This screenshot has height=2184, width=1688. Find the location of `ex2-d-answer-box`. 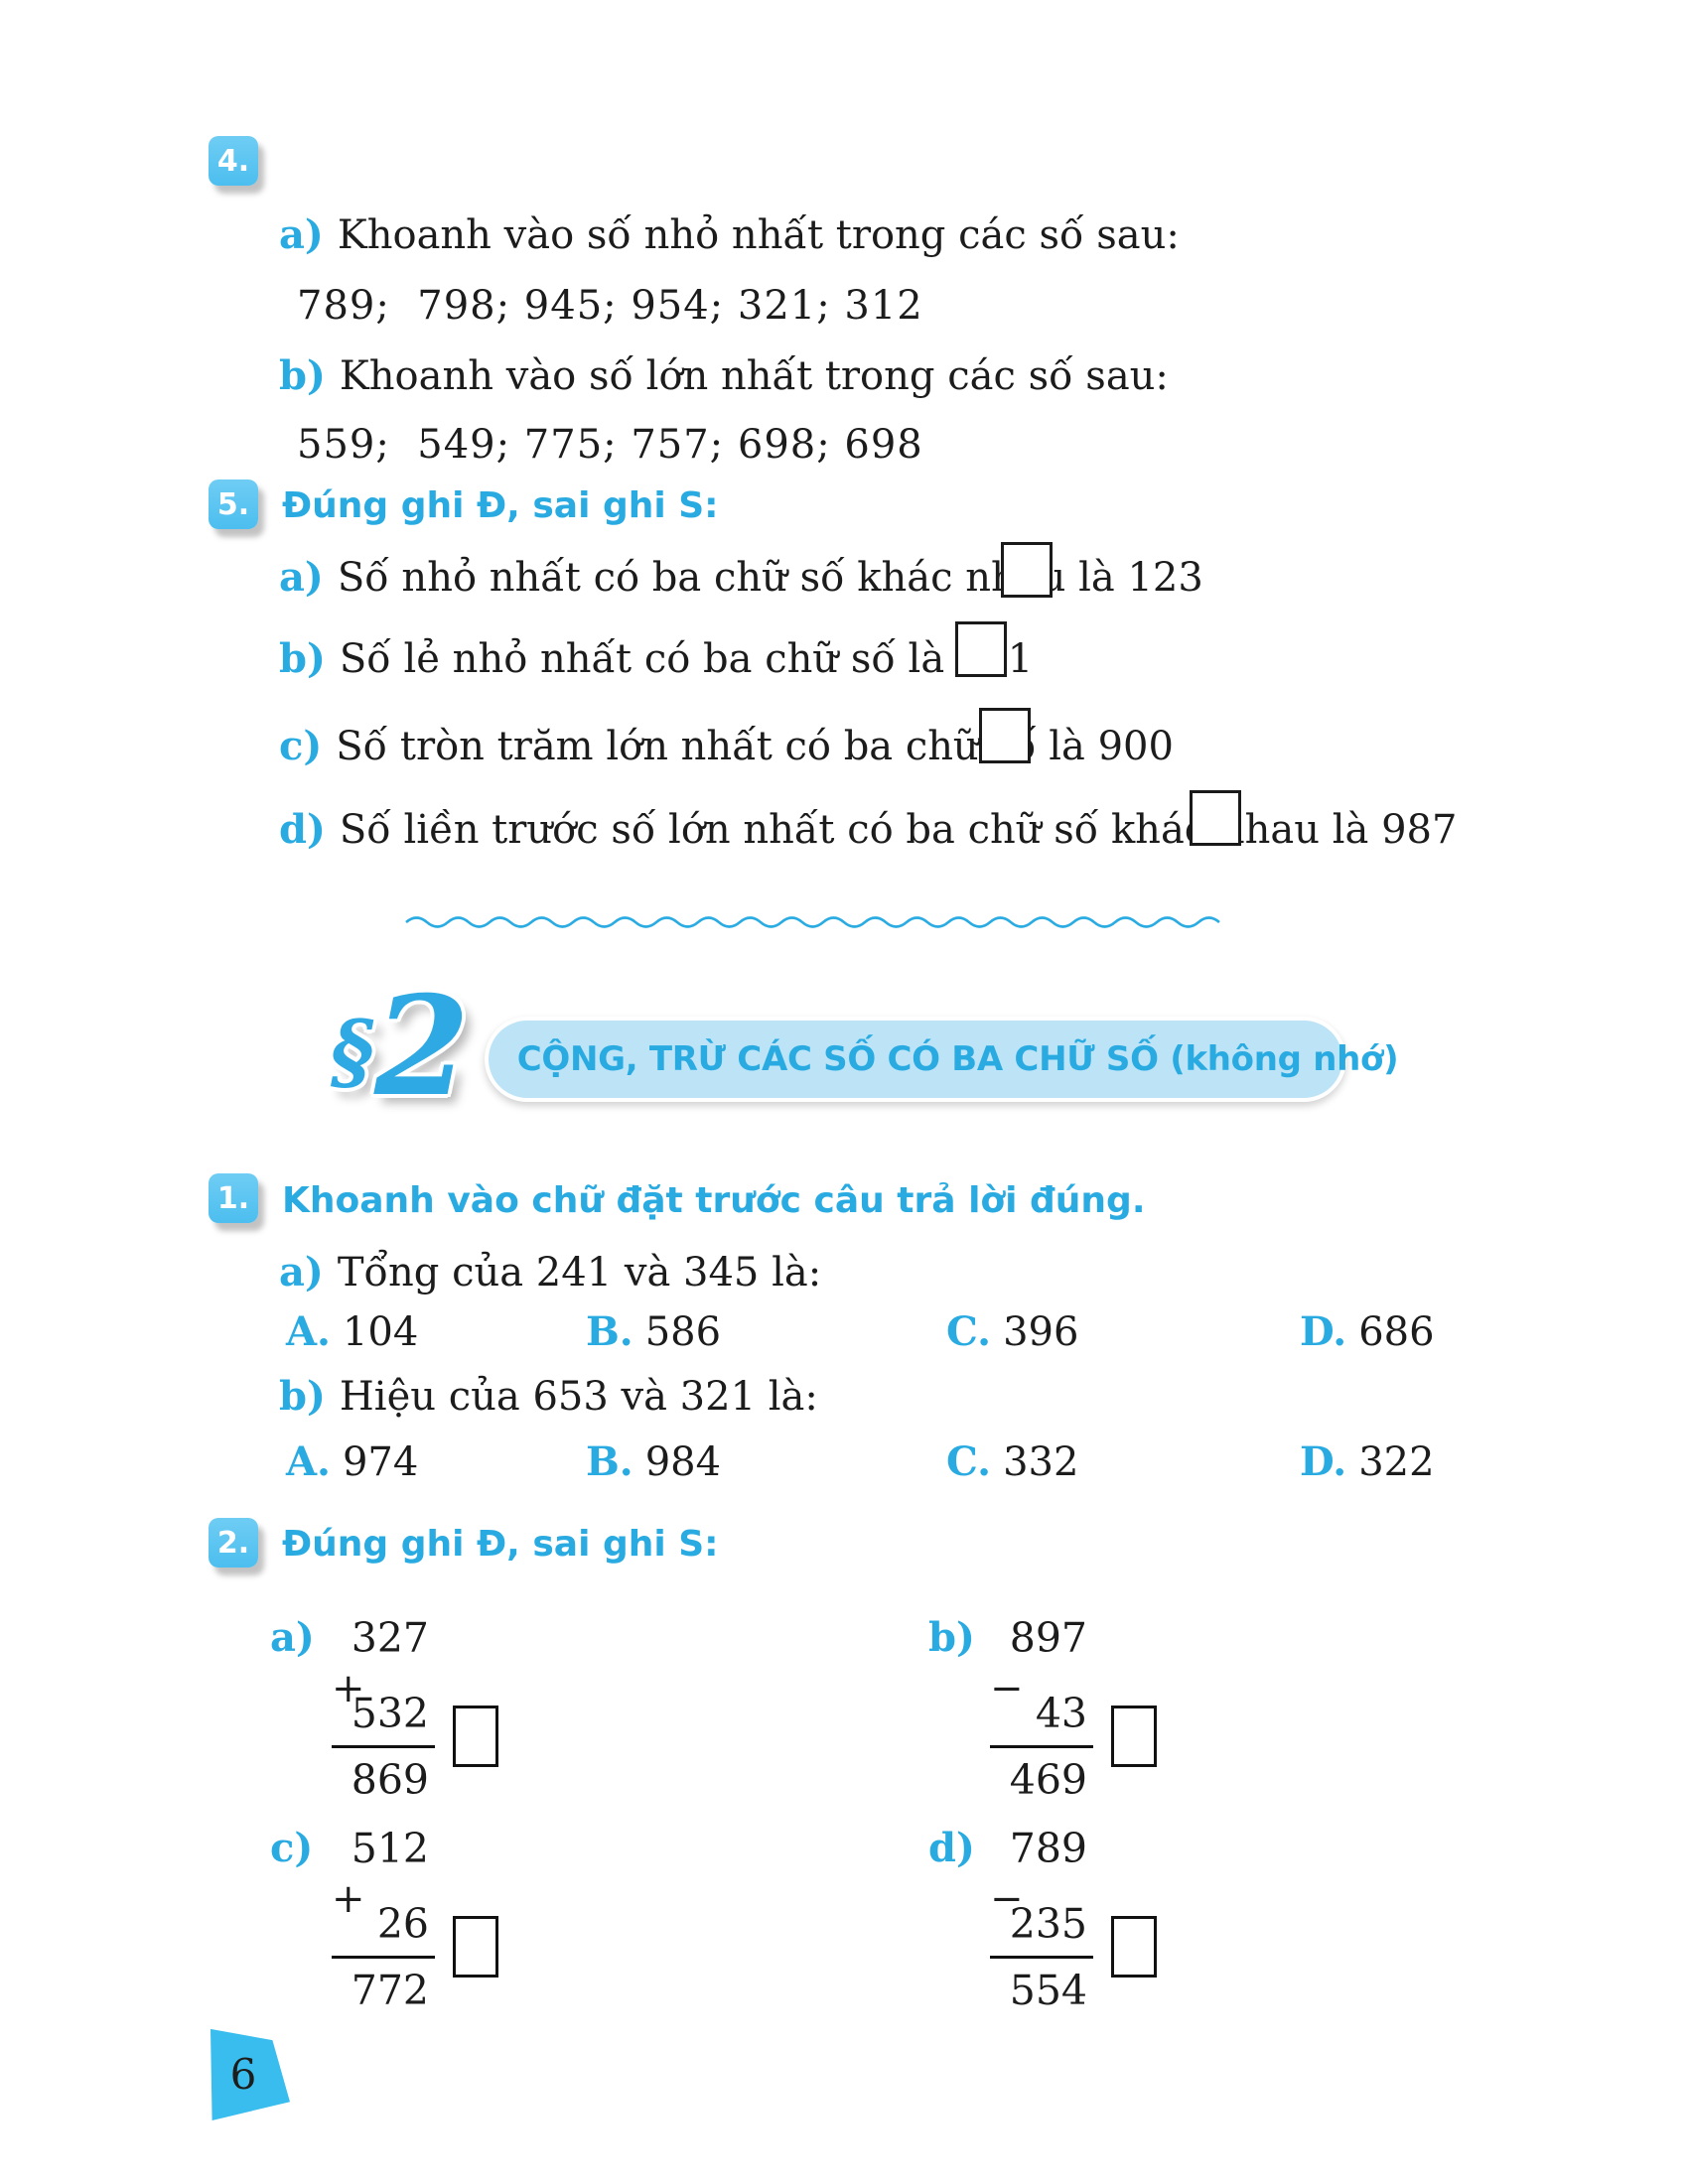

ex2-d-answer-box is located at coordinates (1134, 1947).